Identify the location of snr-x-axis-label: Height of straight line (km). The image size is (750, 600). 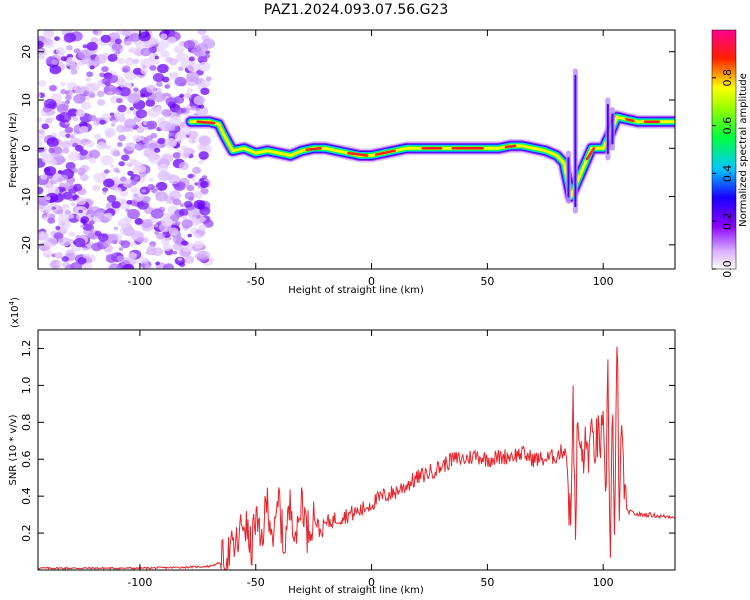
(356, 590).